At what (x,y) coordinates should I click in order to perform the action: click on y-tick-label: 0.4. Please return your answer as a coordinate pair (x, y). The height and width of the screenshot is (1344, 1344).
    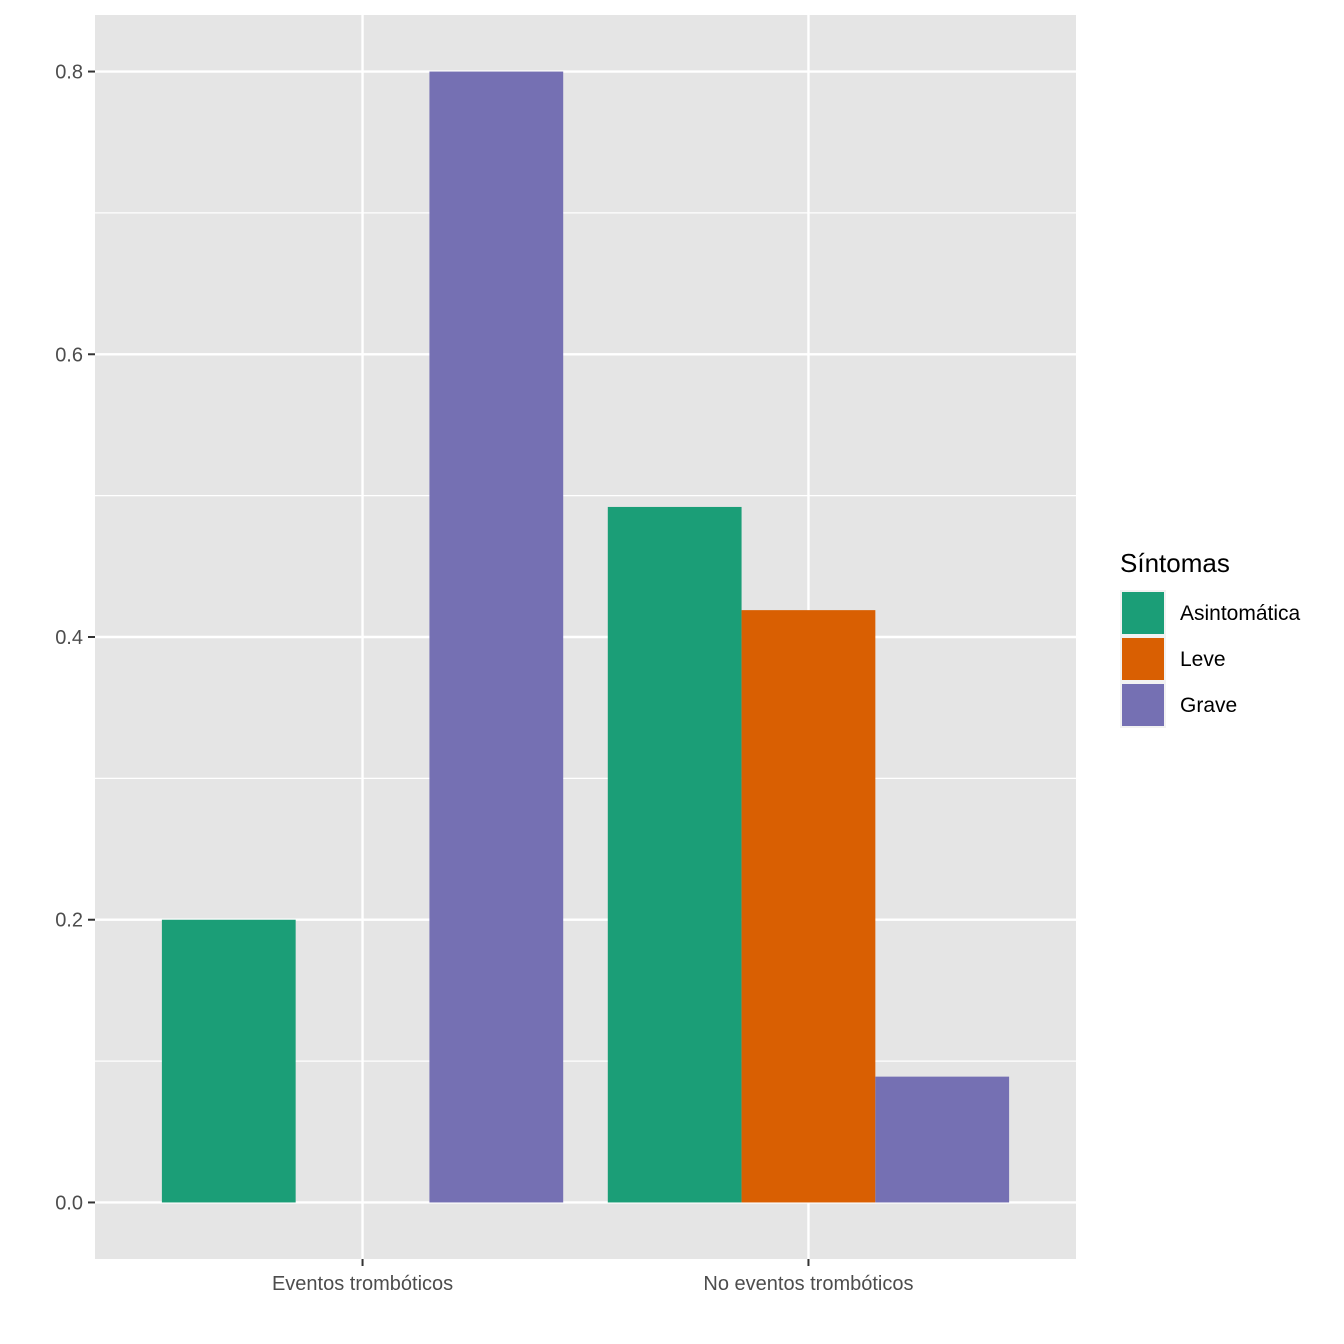
    Looking at the image, I should click on (69, 638).